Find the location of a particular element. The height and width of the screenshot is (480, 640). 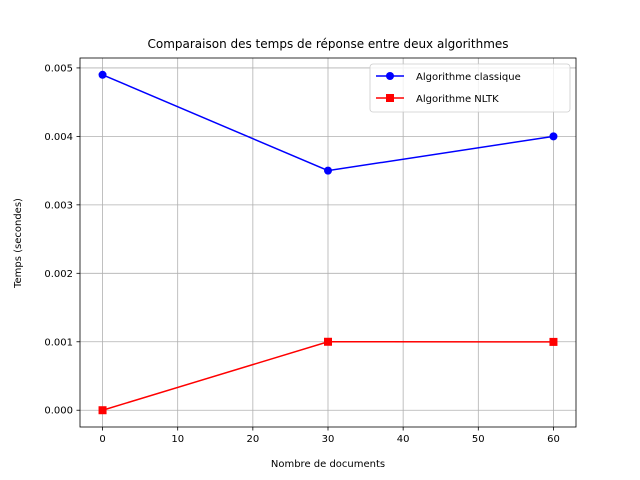

x-axis-title: Nombre de documents is located at coordinates (328, 464).